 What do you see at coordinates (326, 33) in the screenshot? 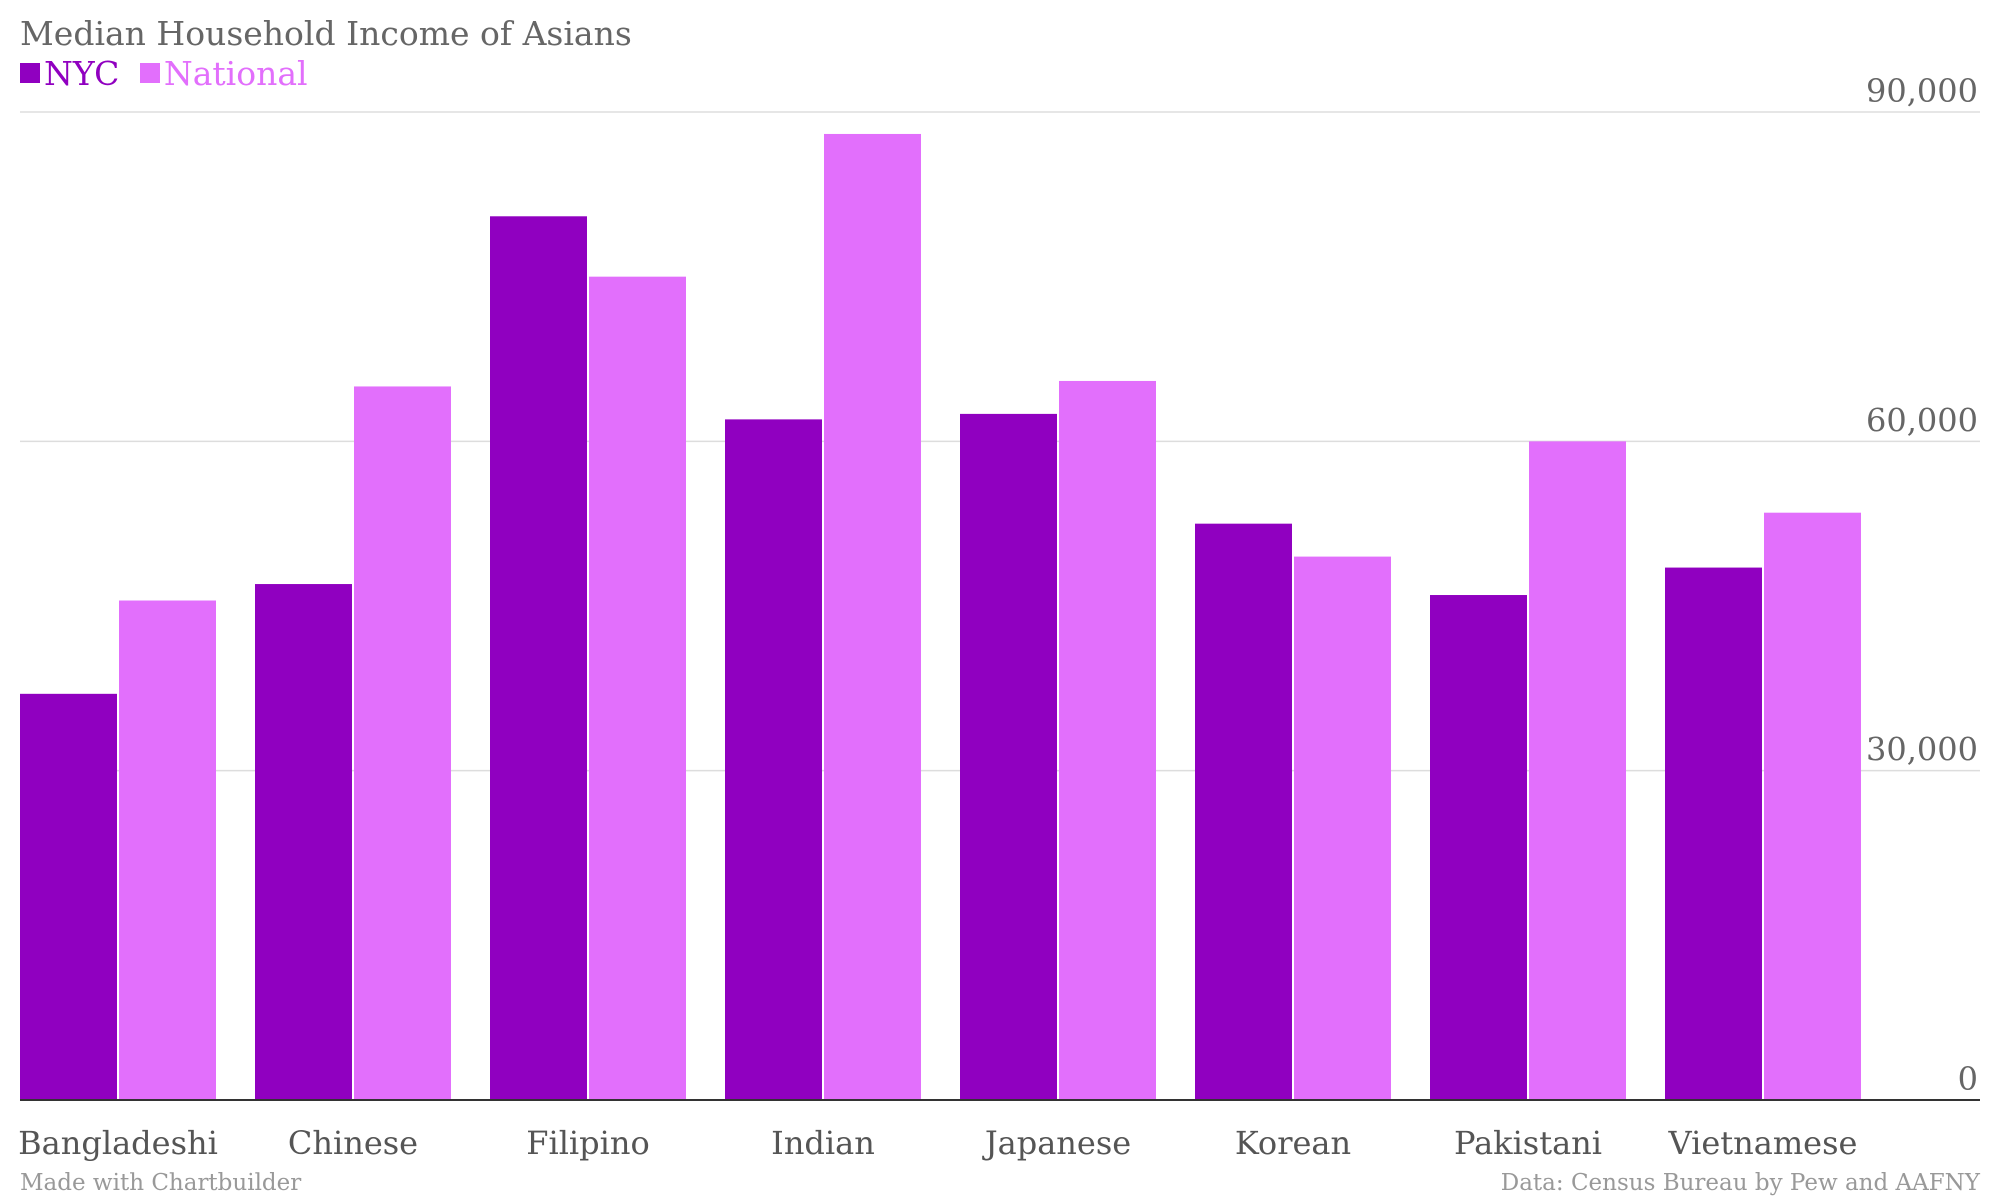
I see `chart-title: Median Household Income of Asians` at bounding box center [326, 33].